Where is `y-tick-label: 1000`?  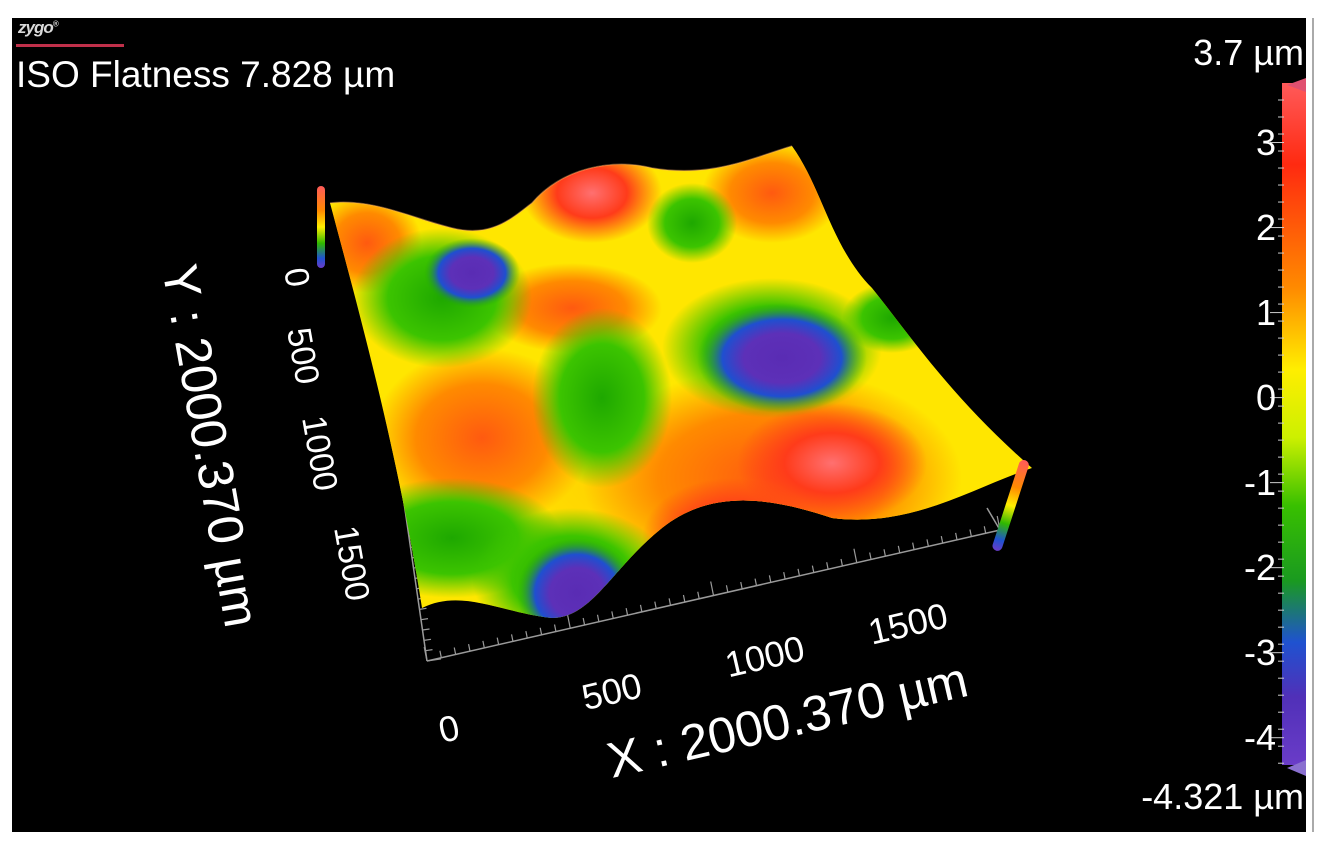 y-tick-label: 1000 is located at coordinates (319, 453).